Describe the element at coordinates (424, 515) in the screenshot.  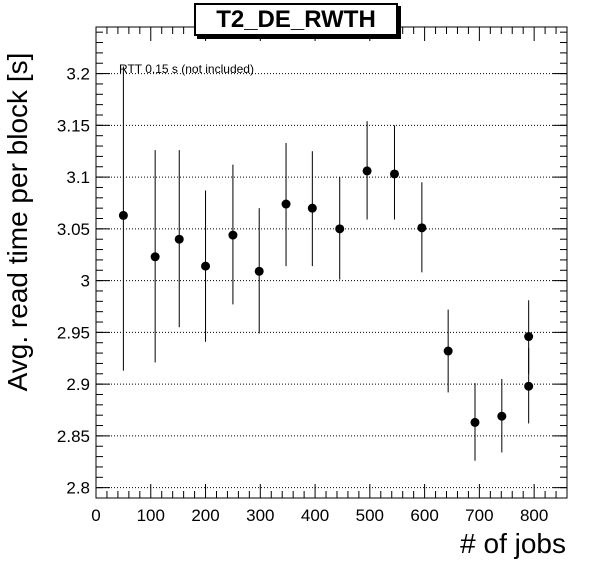
I see `x-tick-label: 600` at that location.